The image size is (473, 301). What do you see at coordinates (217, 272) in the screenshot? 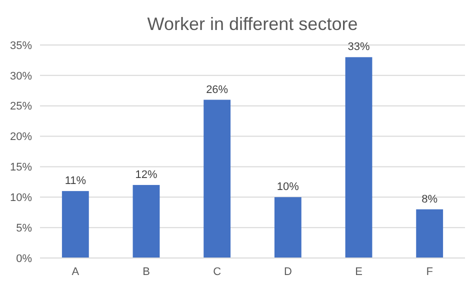
I see `x-tick-label: C` at bounding box center [217, 272].